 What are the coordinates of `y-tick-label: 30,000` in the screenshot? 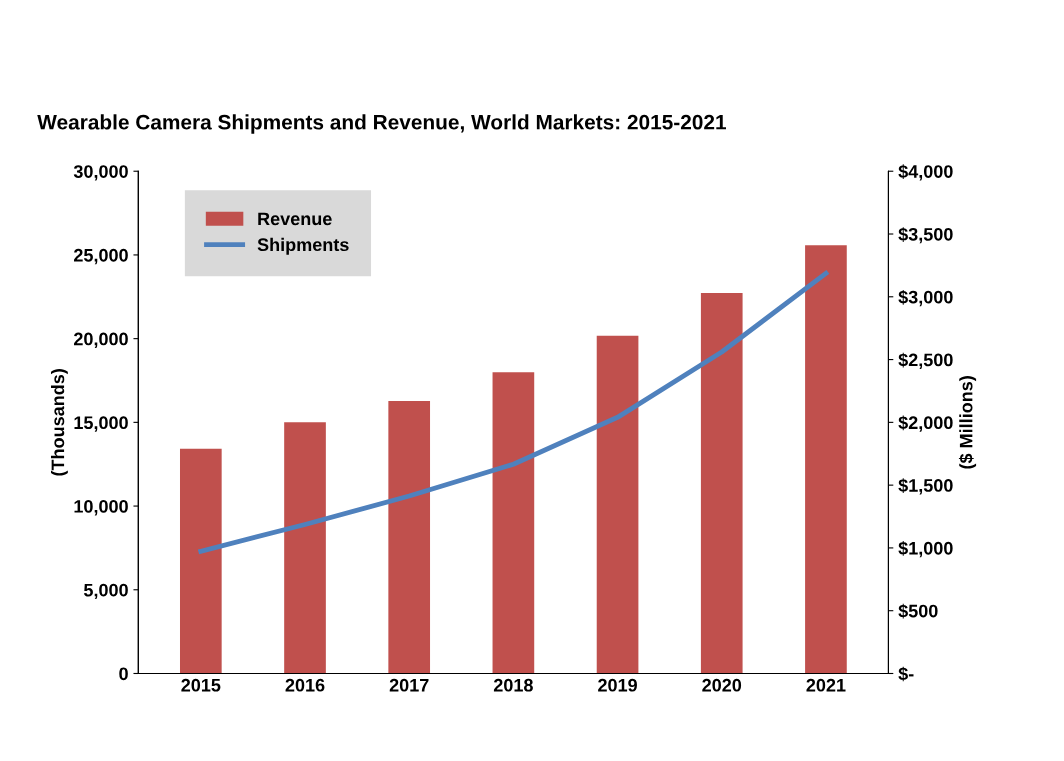 It's located at (100, 173).